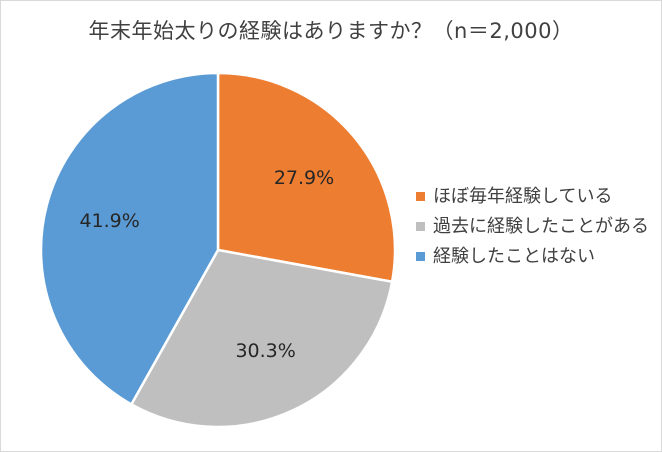 This screenshot has height=452, width=662. What do you see at coordinates (109, 221) in the screenshot?
I see `data-label-3: 41.9%` at bounding box center [109, 221].